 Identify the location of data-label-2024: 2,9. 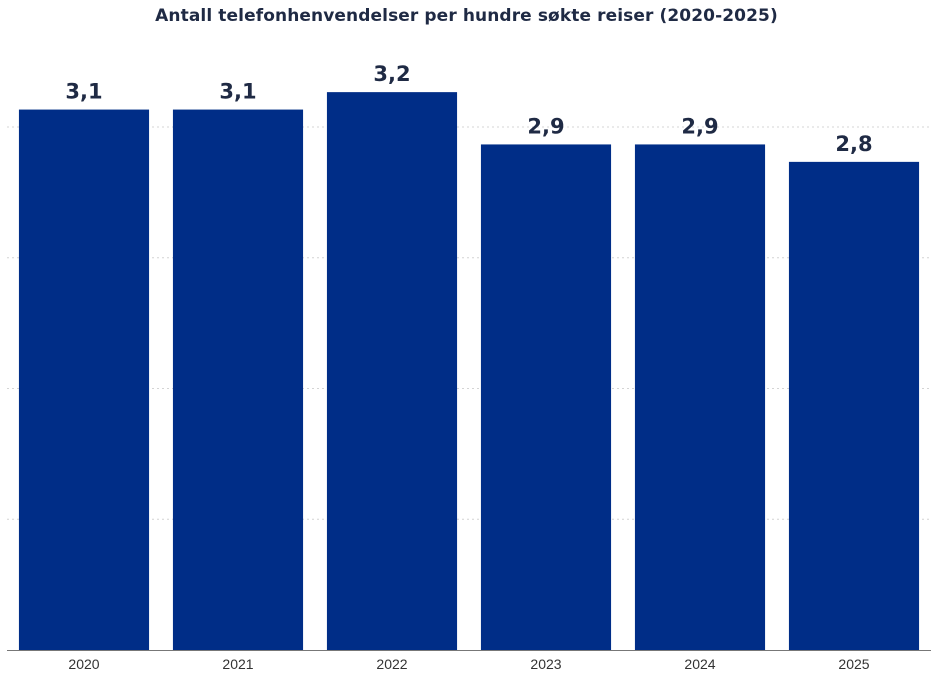
(699, 126).